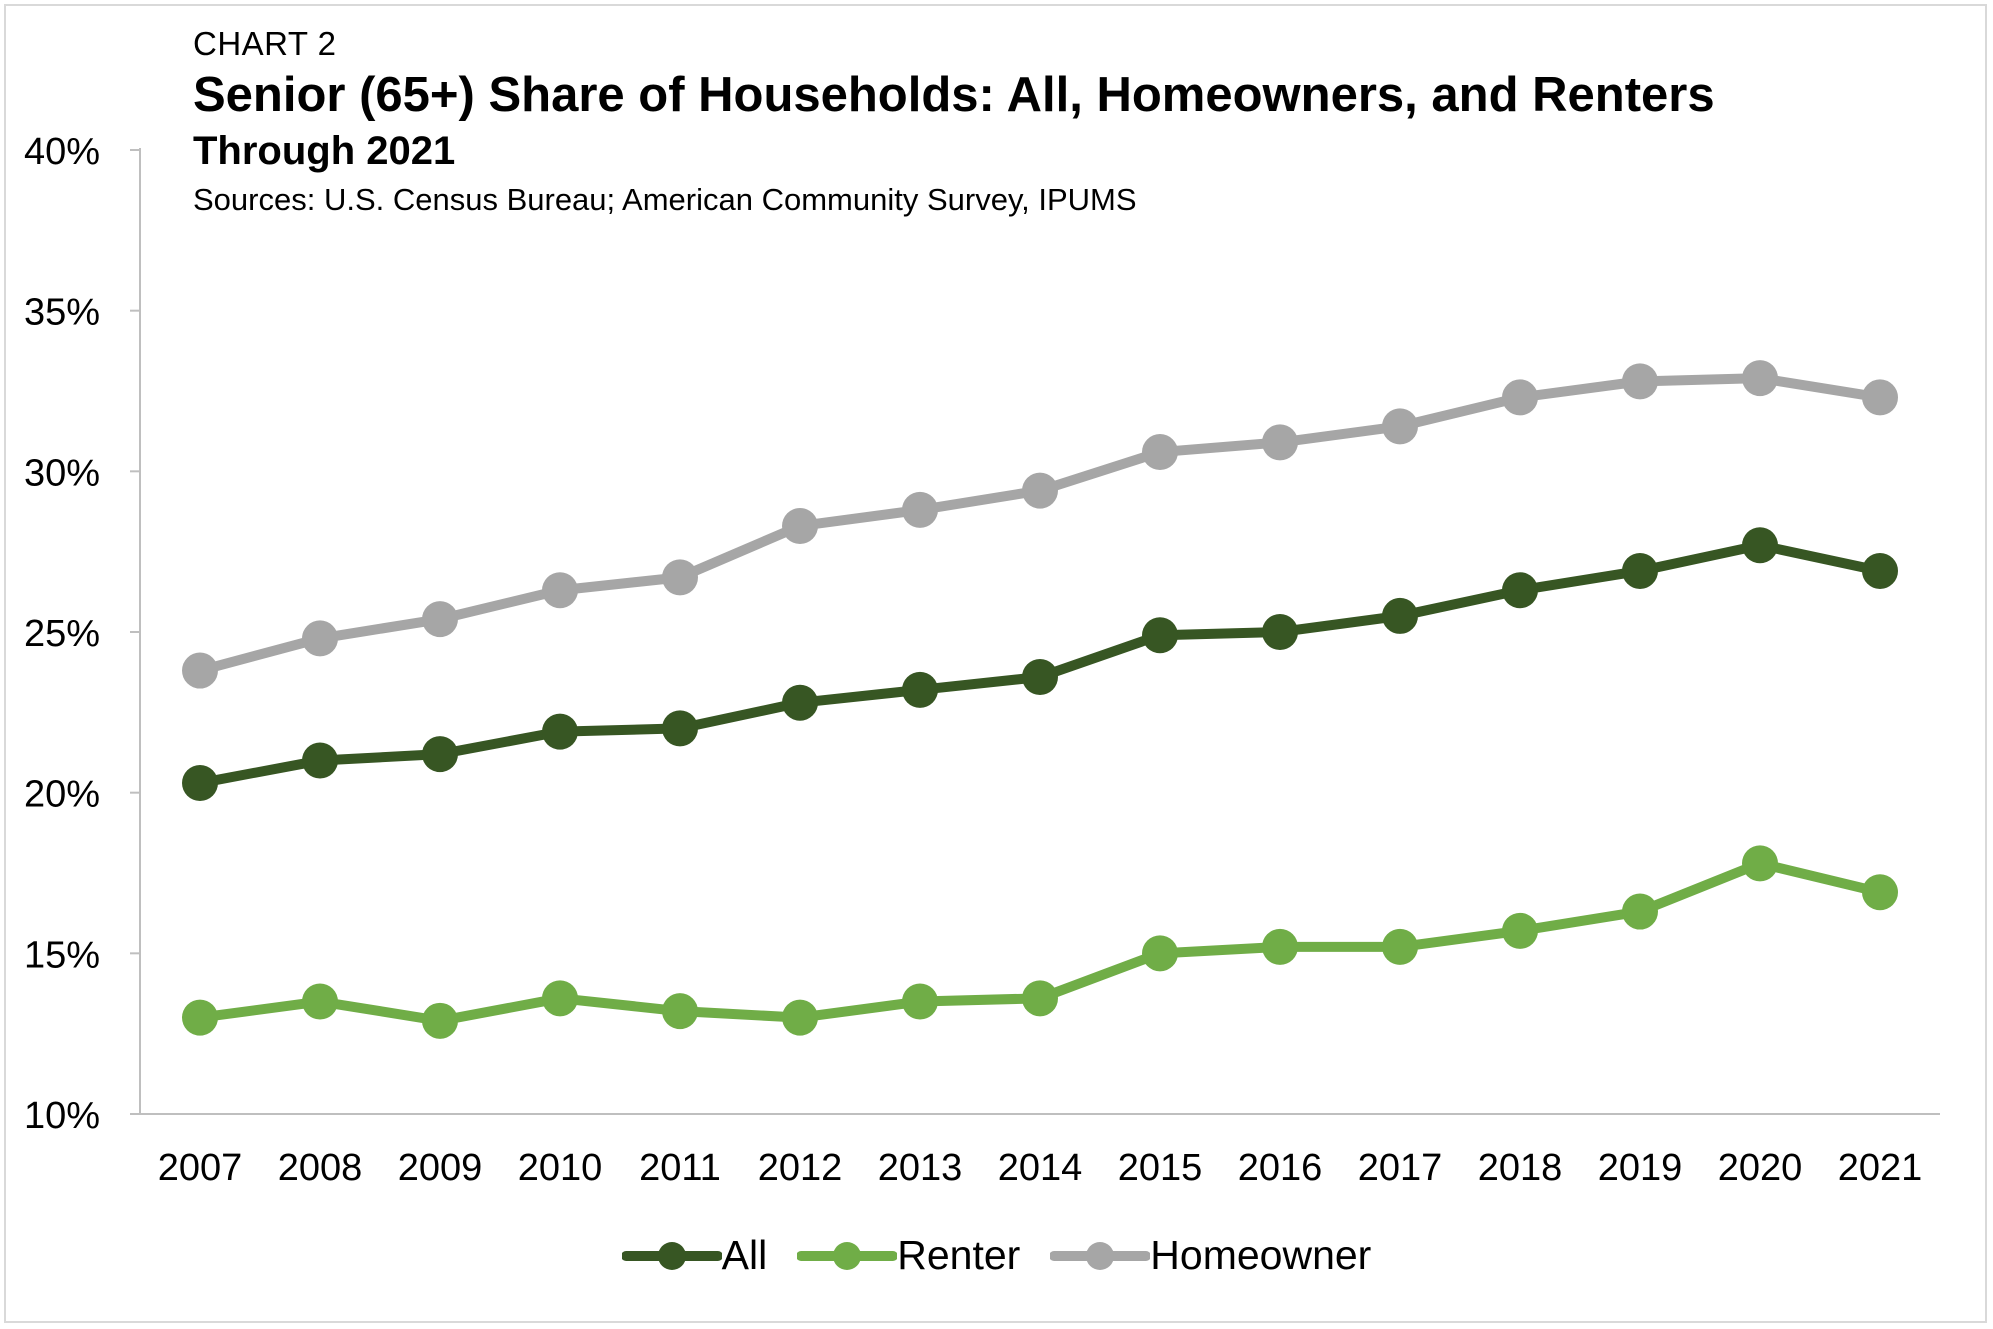 The image size is (1993, 1329). Describe the element at coordinates (62, 955) in the screenshot. I see `y-tick-label: 15%` at that location.